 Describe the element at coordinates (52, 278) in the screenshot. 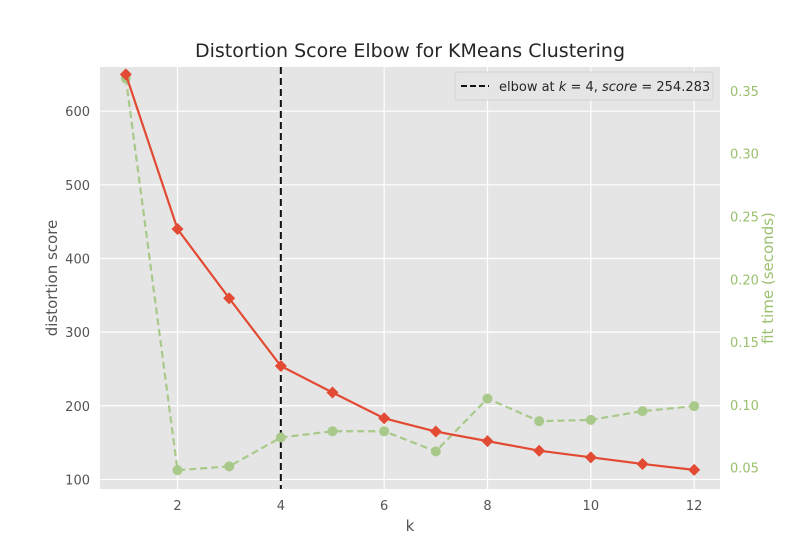

I see `y-axis-label: distortion score` at that location.